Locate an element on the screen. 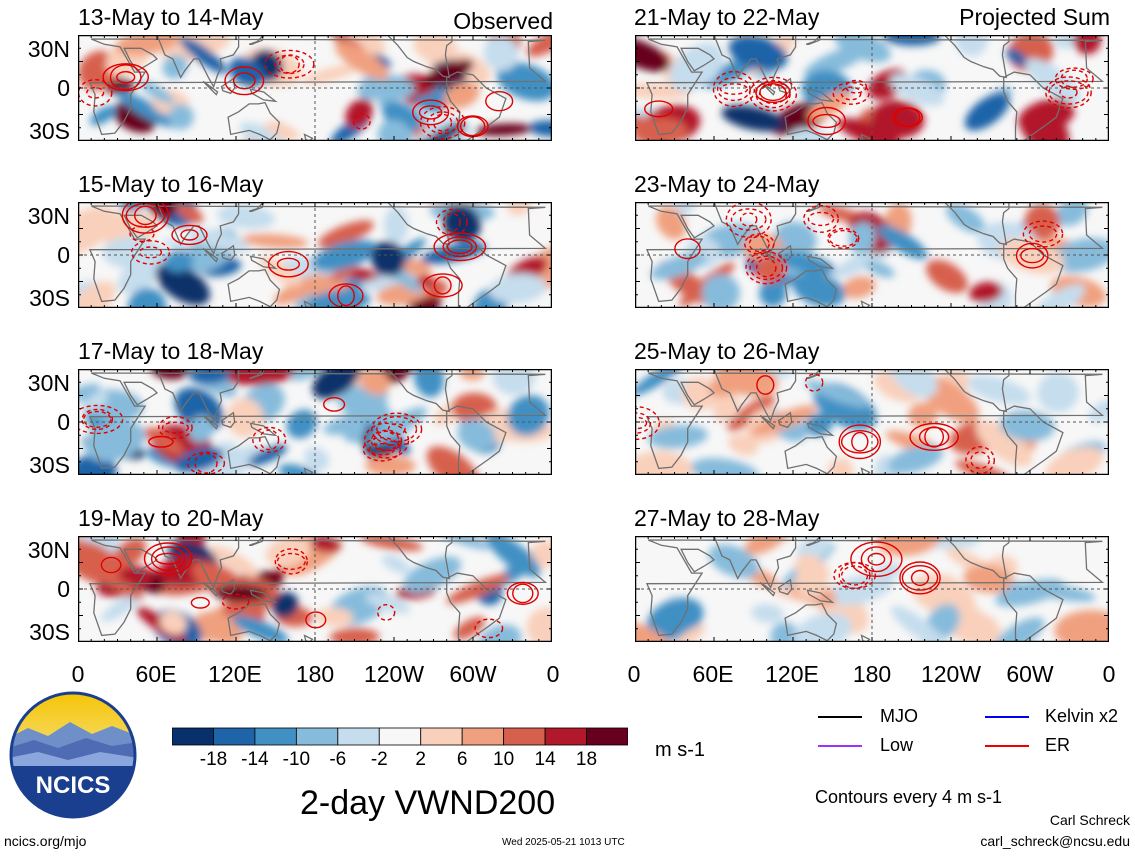 The height and width of the screenshot is (856, 1135). legend-label-mjo: MJO is located at coordinates (899, 716).